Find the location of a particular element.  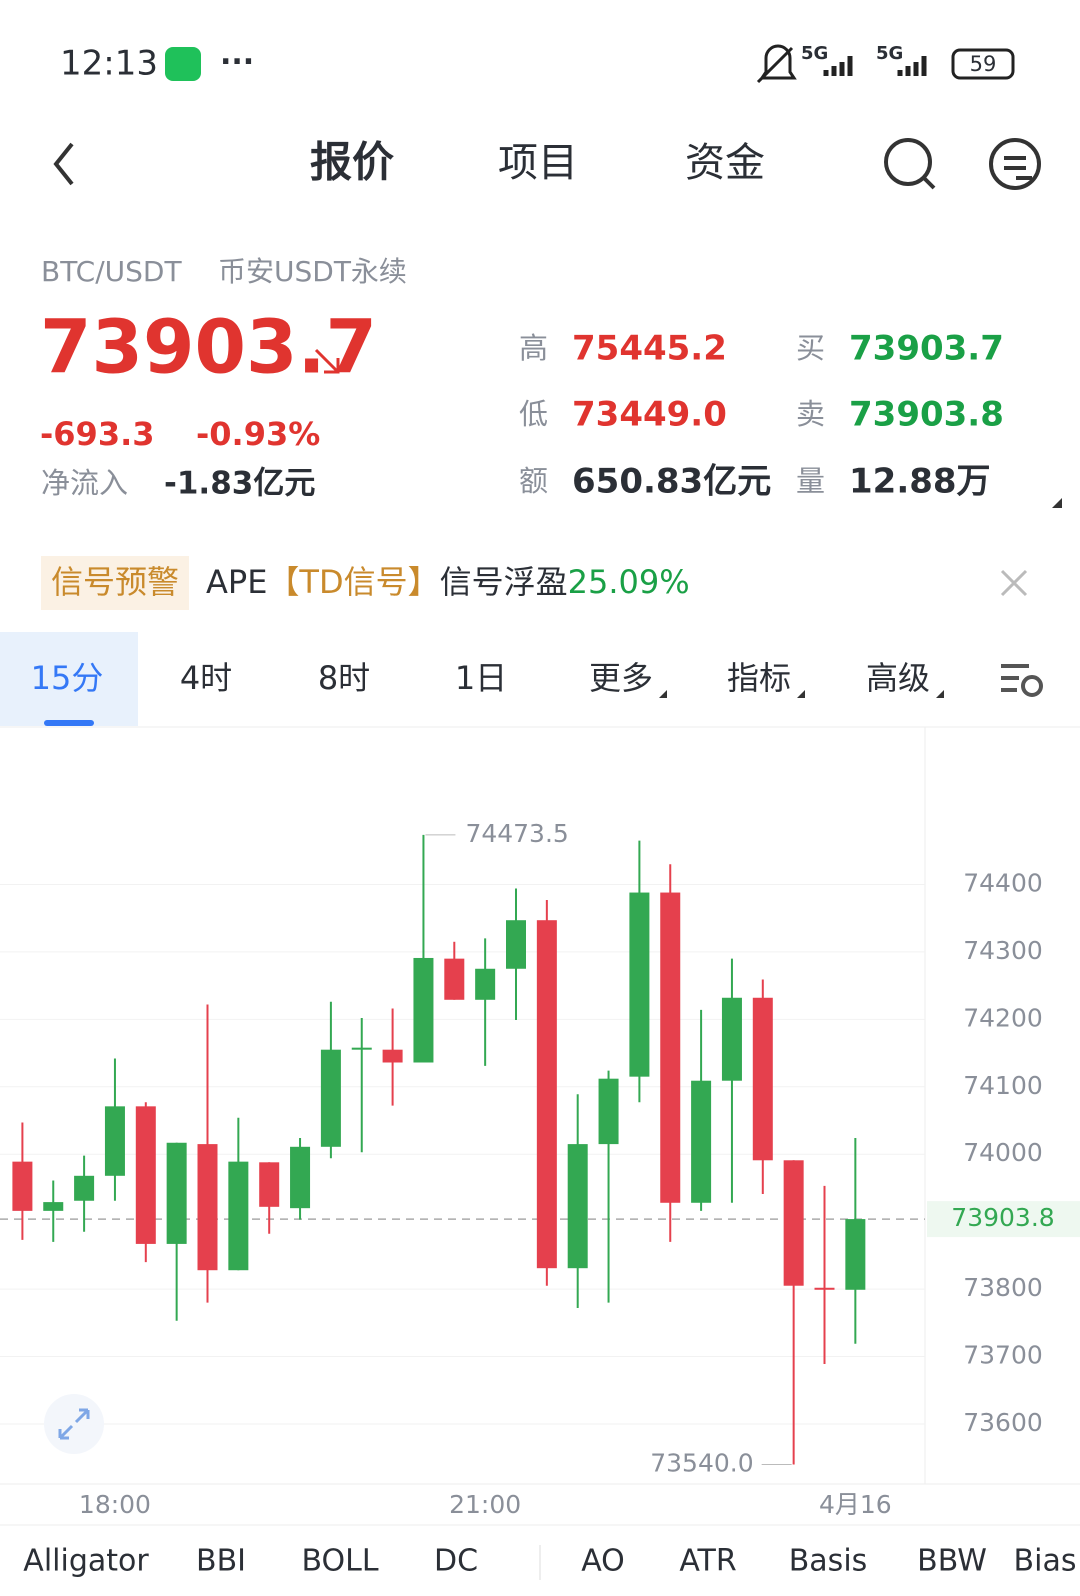

wechat-icon is located at coordinates (183, 64).